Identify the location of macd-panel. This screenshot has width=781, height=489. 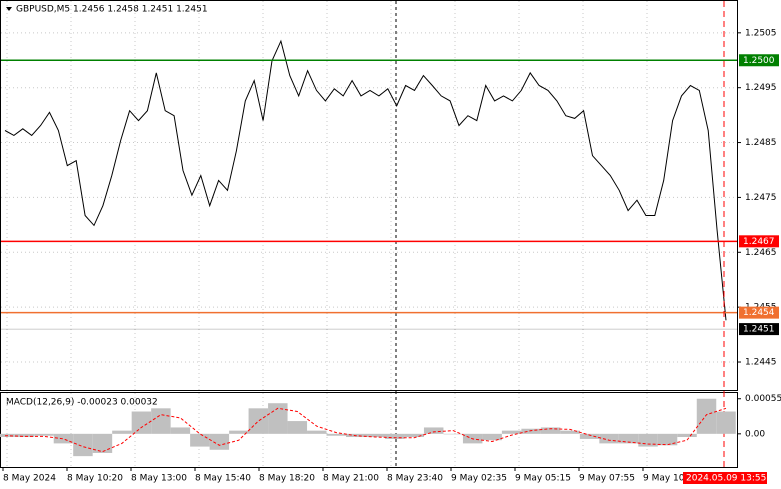
(369, 430).